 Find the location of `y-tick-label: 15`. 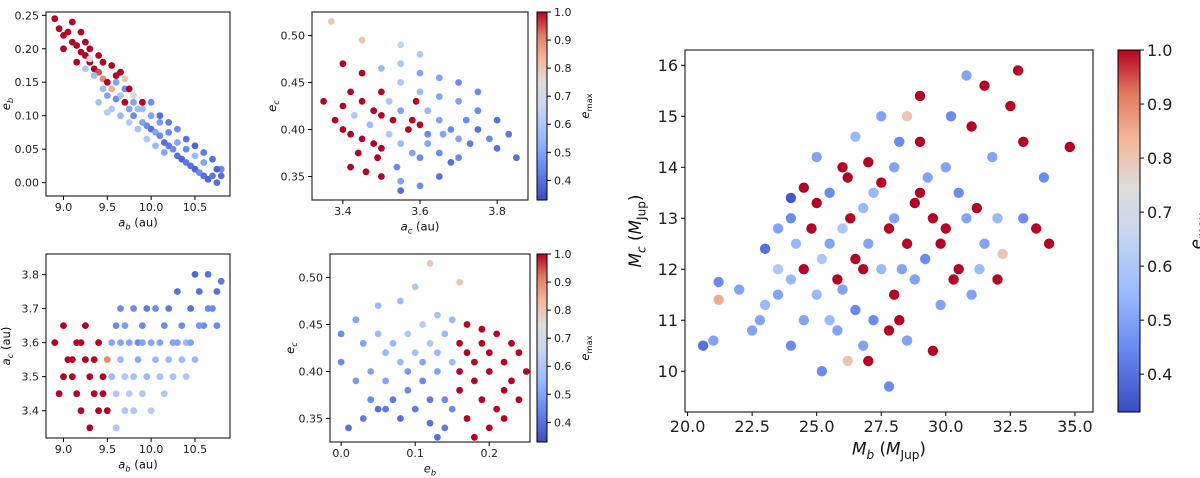

y-tick-label: 15 is located at coordinates (668, 116).